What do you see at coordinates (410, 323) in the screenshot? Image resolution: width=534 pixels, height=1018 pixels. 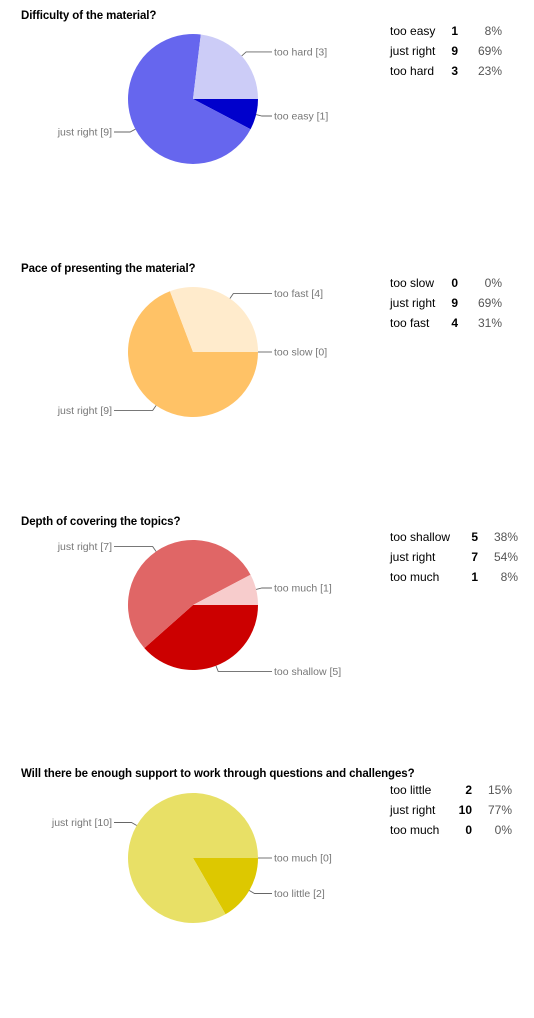 I see `option-label: too fast` at bounding box center [410, 323].